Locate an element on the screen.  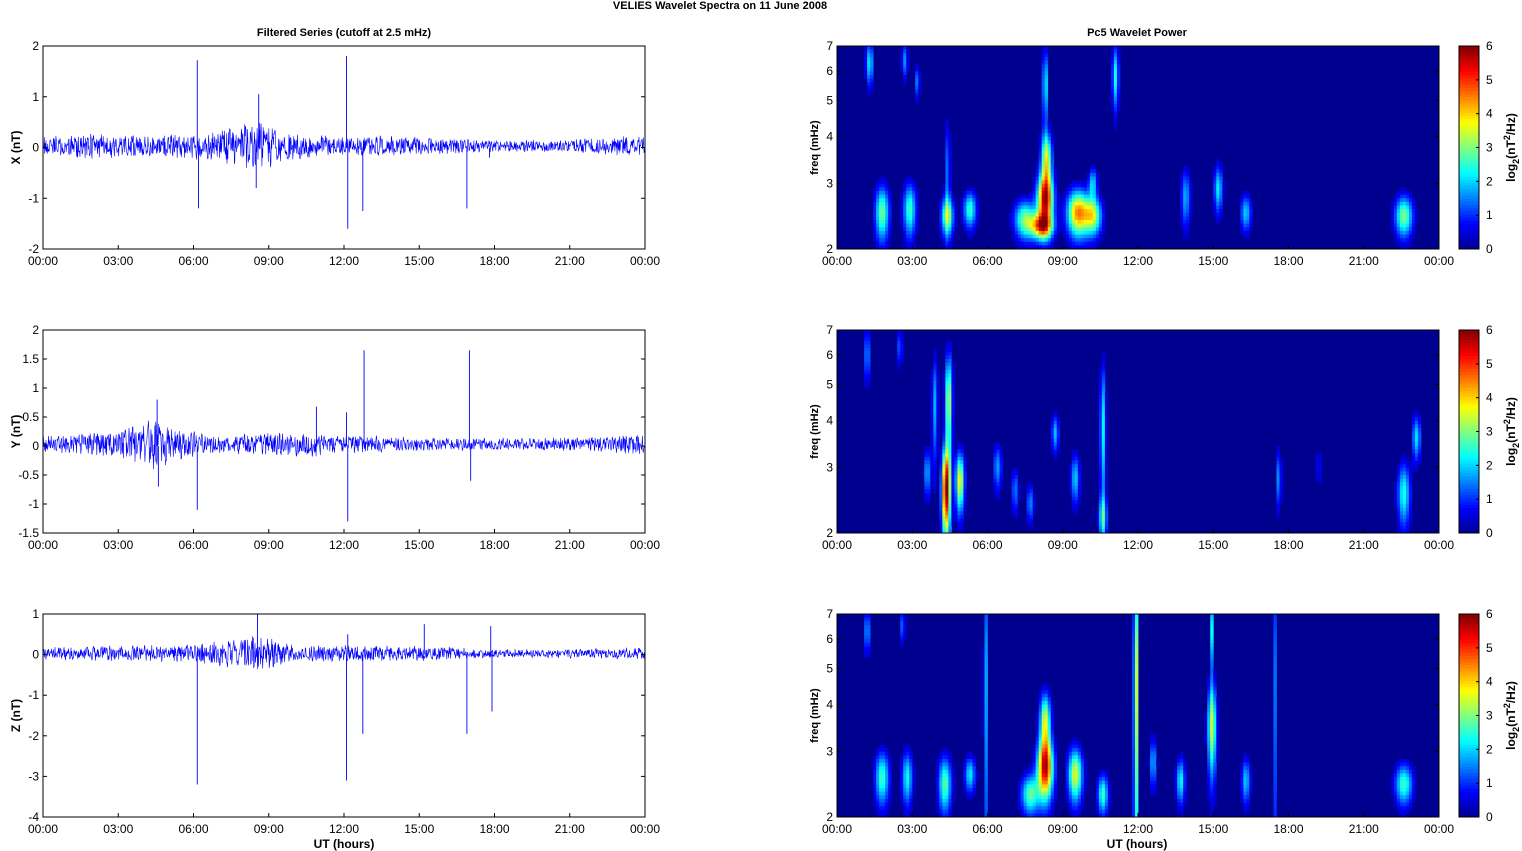
ts-xtick-label: 00:00 is located at coordinates (43, 261).